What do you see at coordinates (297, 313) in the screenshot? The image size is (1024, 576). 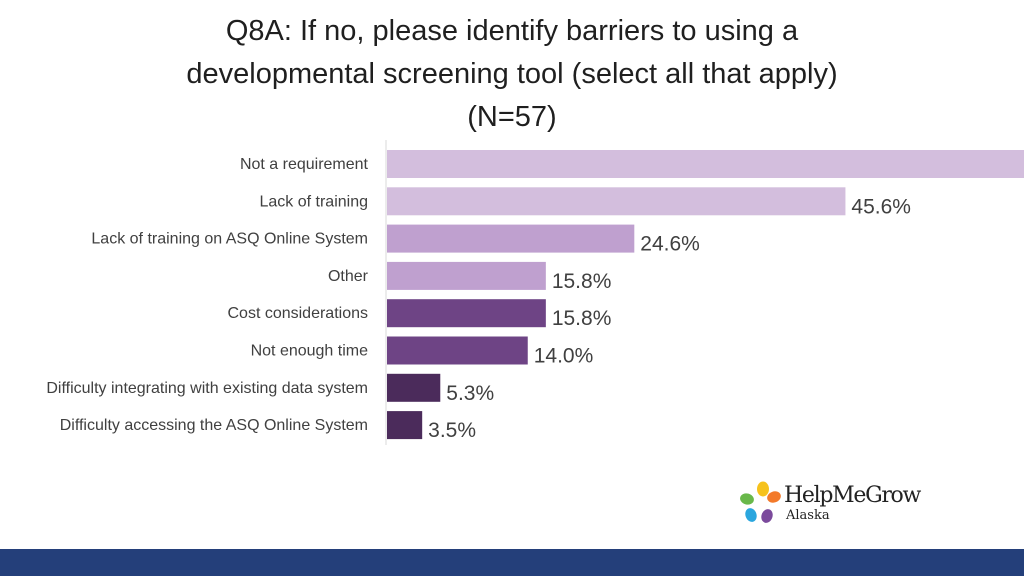 I see `category-label: Cost considerations` at bounding box center [297, 313].